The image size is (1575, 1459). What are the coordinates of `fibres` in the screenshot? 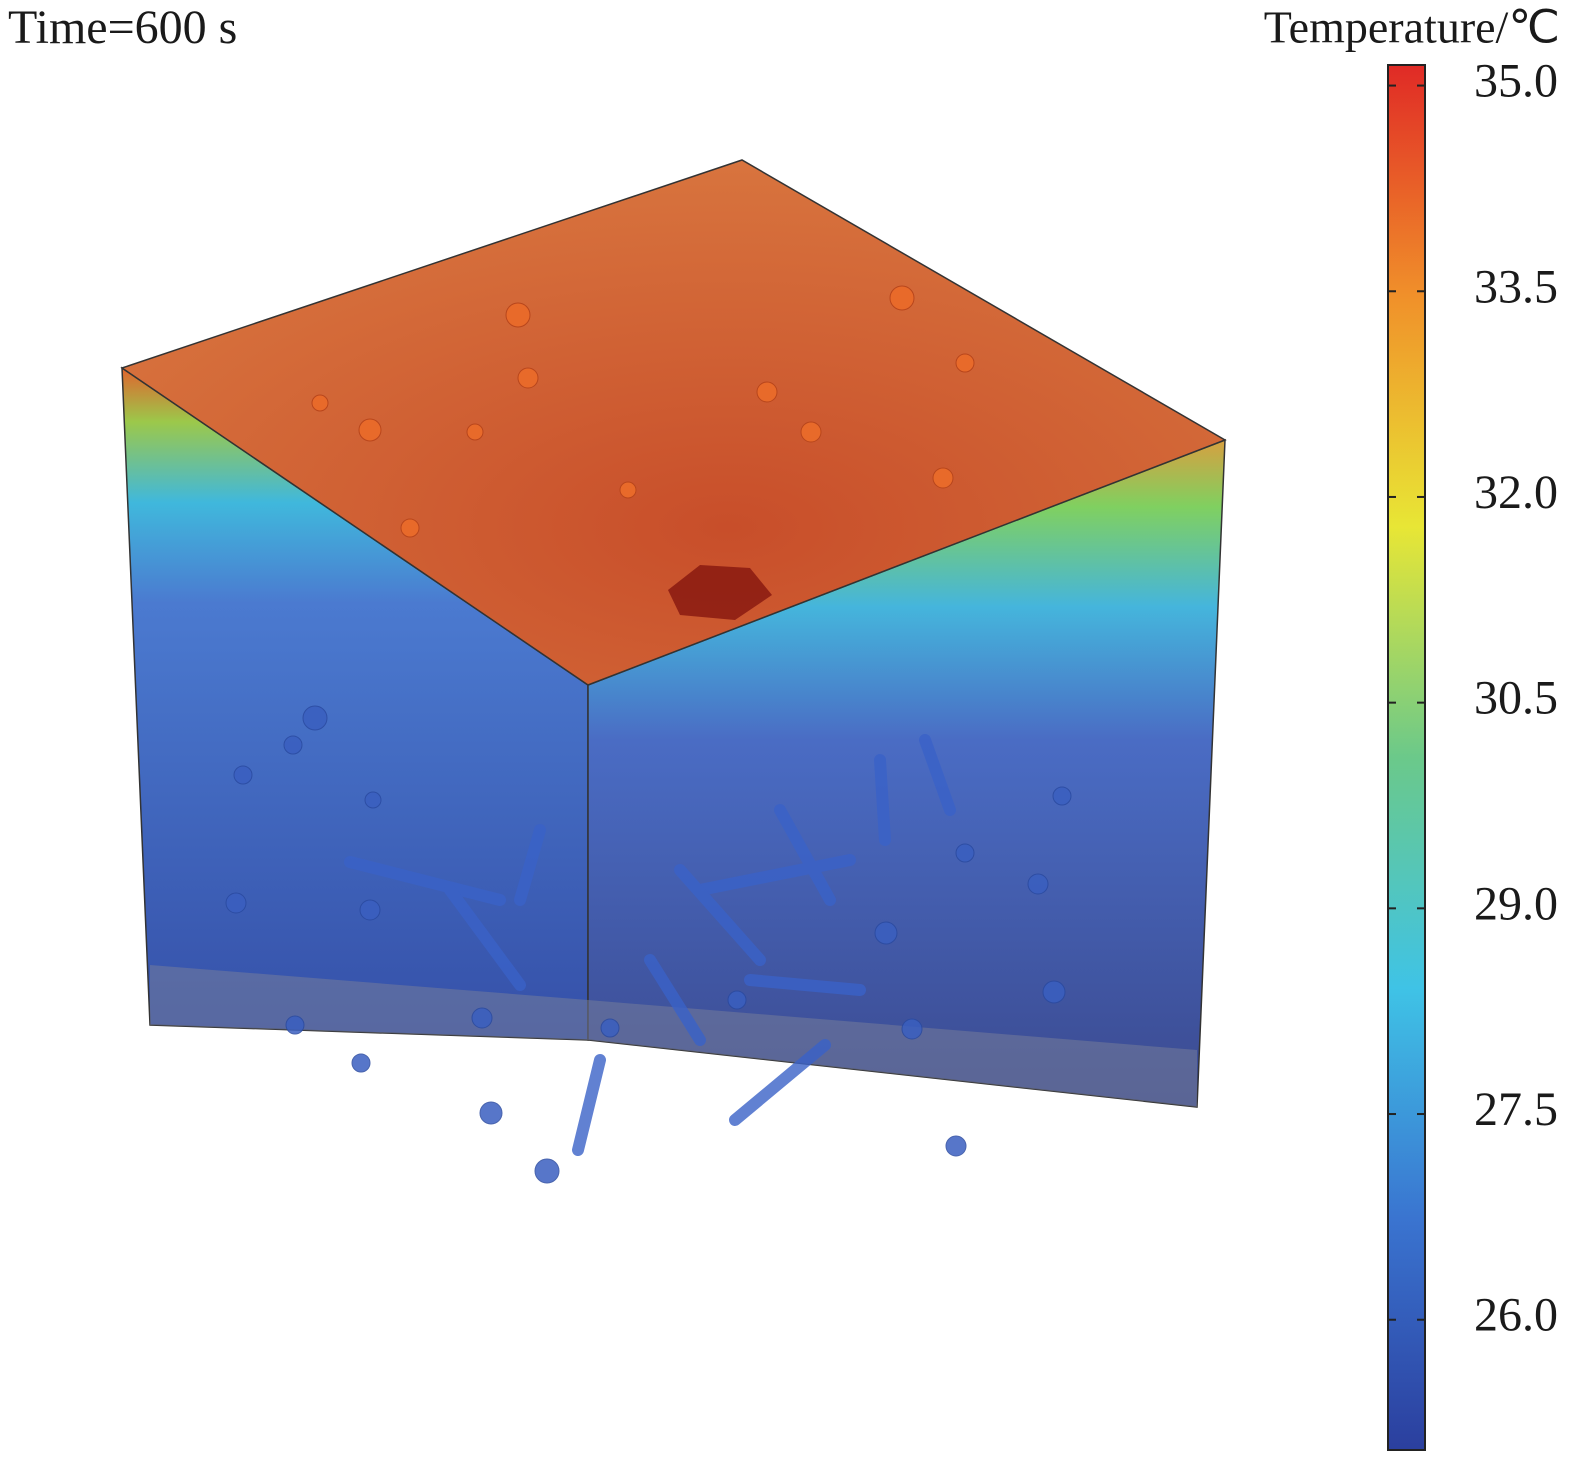 It's located at (650, 945).